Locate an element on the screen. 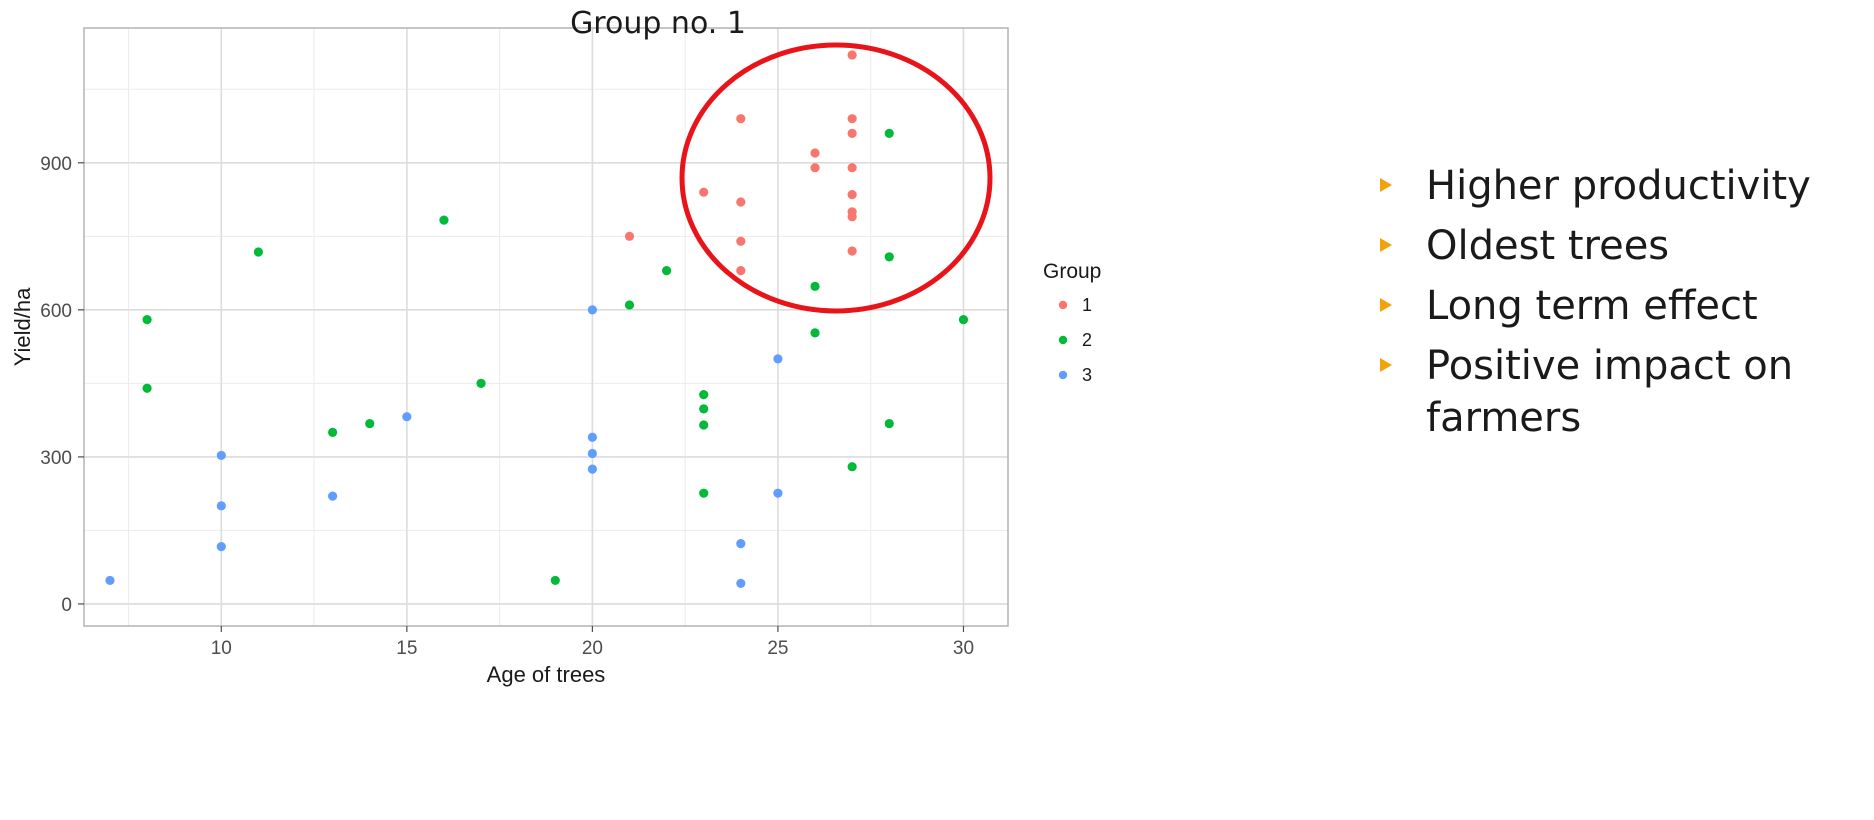 This screenshot has height=820, width=1874. y-tick-label: 300 is located at coordinates (56, 458).